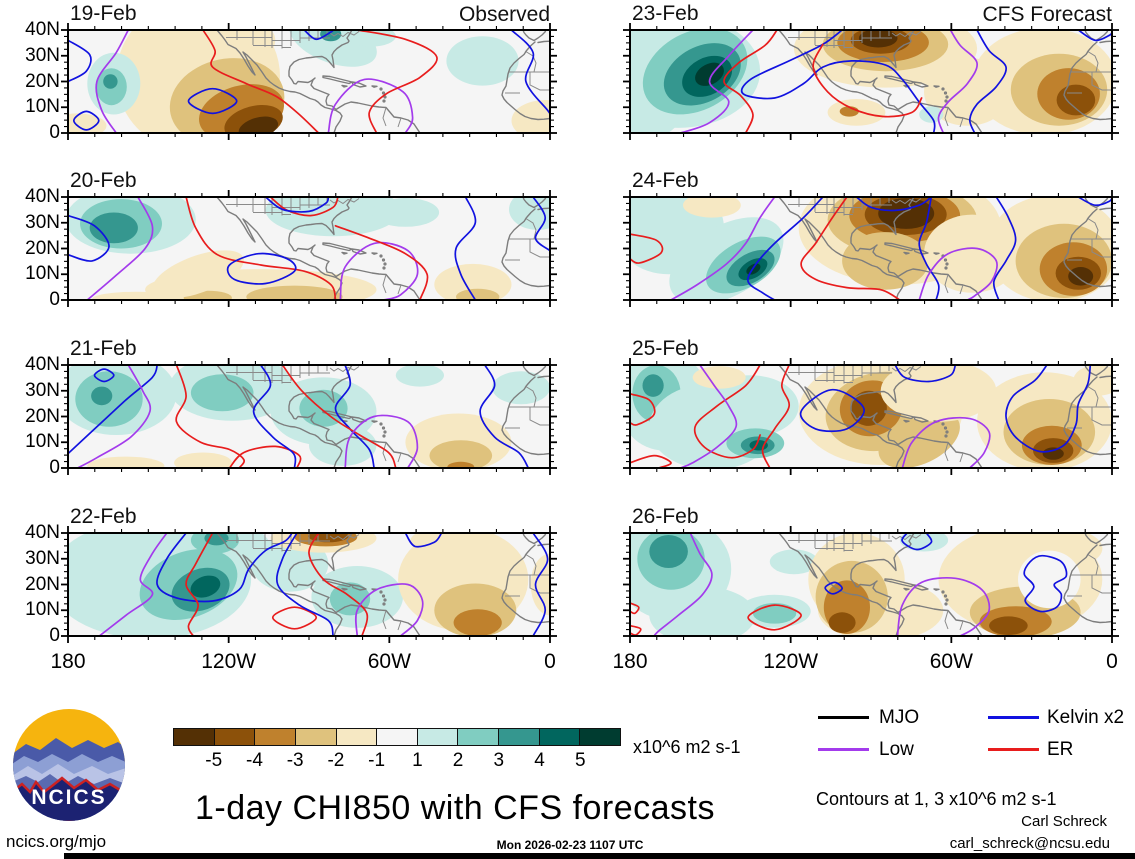  Describe the element at coordinates (499, 760) in the screenshot. I see `colorbar-tick-label: 3` at that location.